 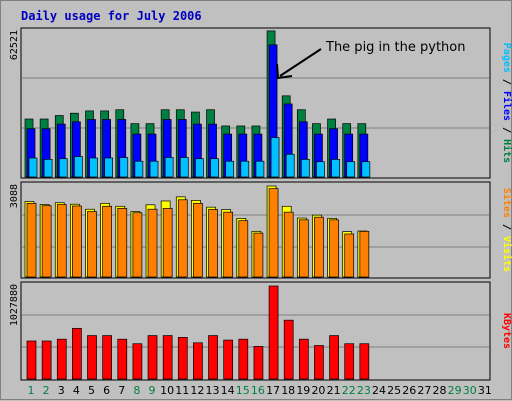 What do you see at coordinates (470, 390) in the screenshot?
I see `x-tick-label: 30` at bounding box center [470, 390].